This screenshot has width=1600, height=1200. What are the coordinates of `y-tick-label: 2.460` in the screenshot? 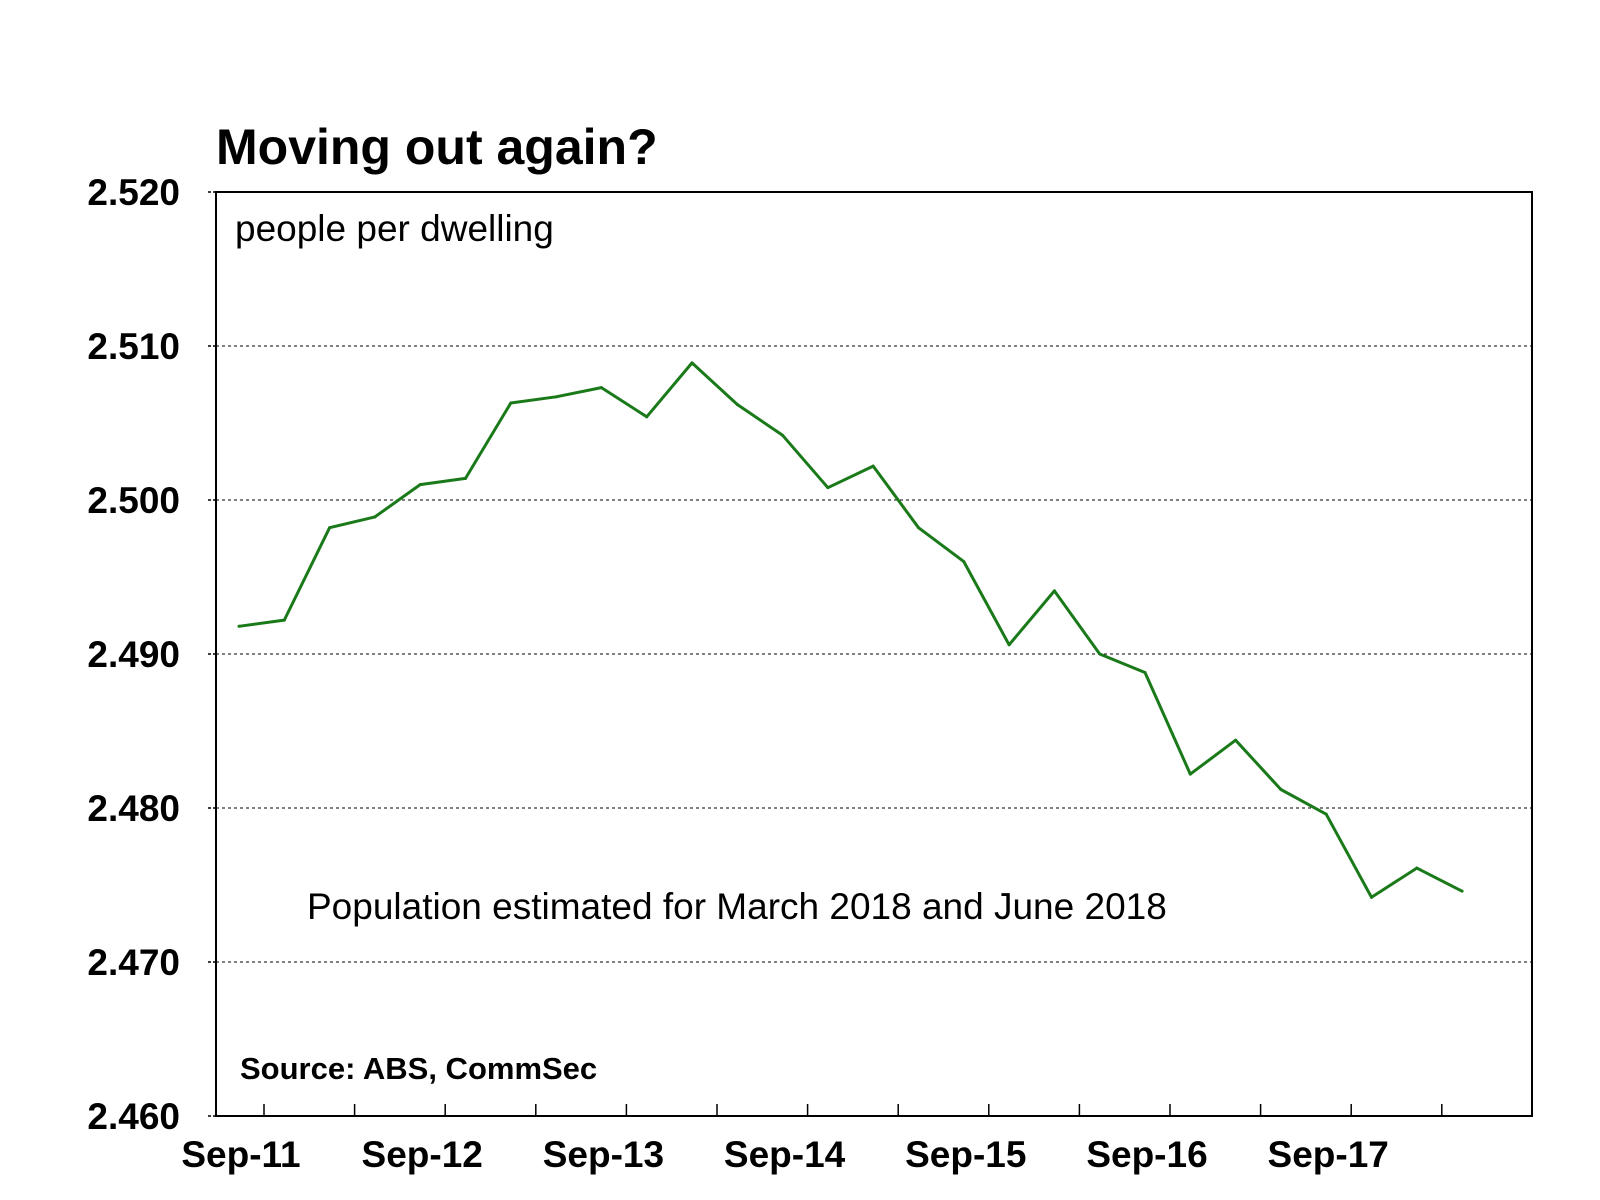 It's located at (133, 1116).